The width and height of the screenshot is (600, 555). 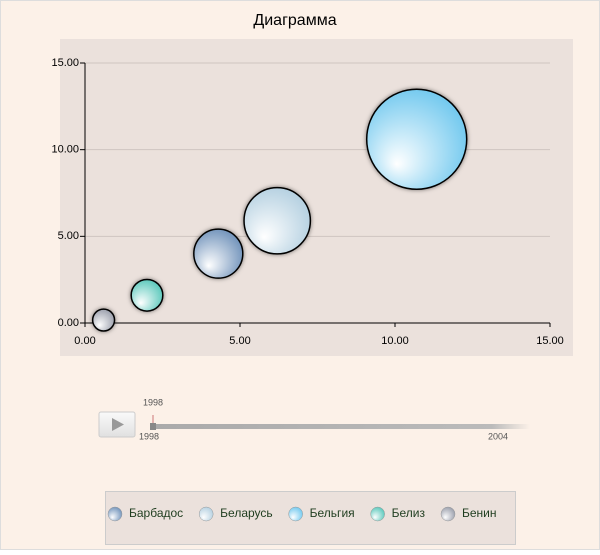 What do you see at coordinates (153, 402) in the screenshot?
I see `current-label: 1998` at bounding box center [153, 402].